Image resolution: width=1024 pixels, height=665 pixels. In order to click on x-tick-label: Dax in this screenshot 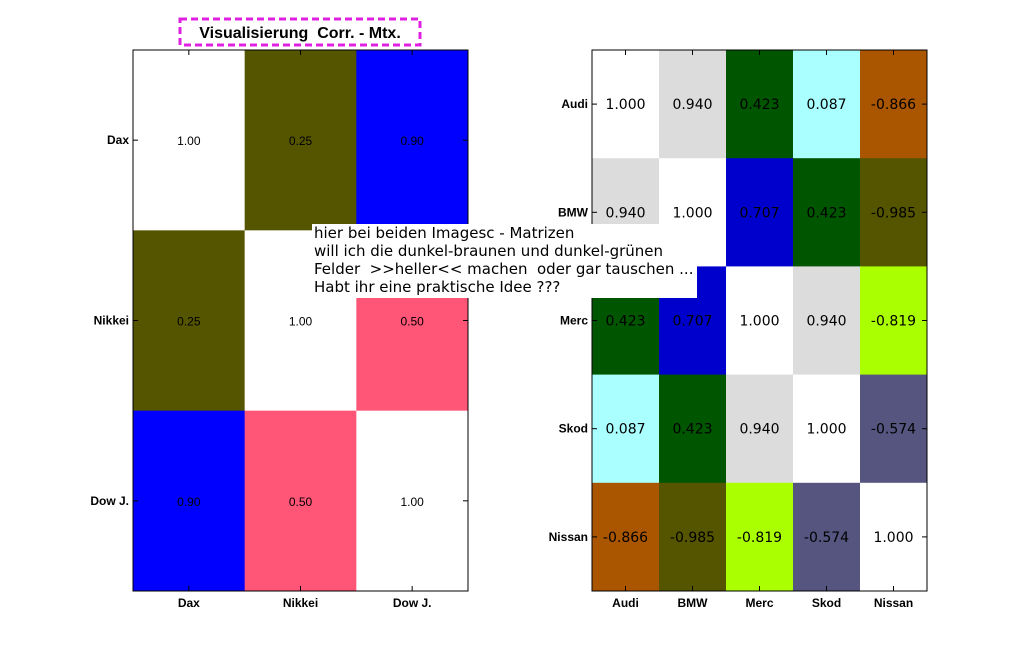, I will do `click(189, 603)`.